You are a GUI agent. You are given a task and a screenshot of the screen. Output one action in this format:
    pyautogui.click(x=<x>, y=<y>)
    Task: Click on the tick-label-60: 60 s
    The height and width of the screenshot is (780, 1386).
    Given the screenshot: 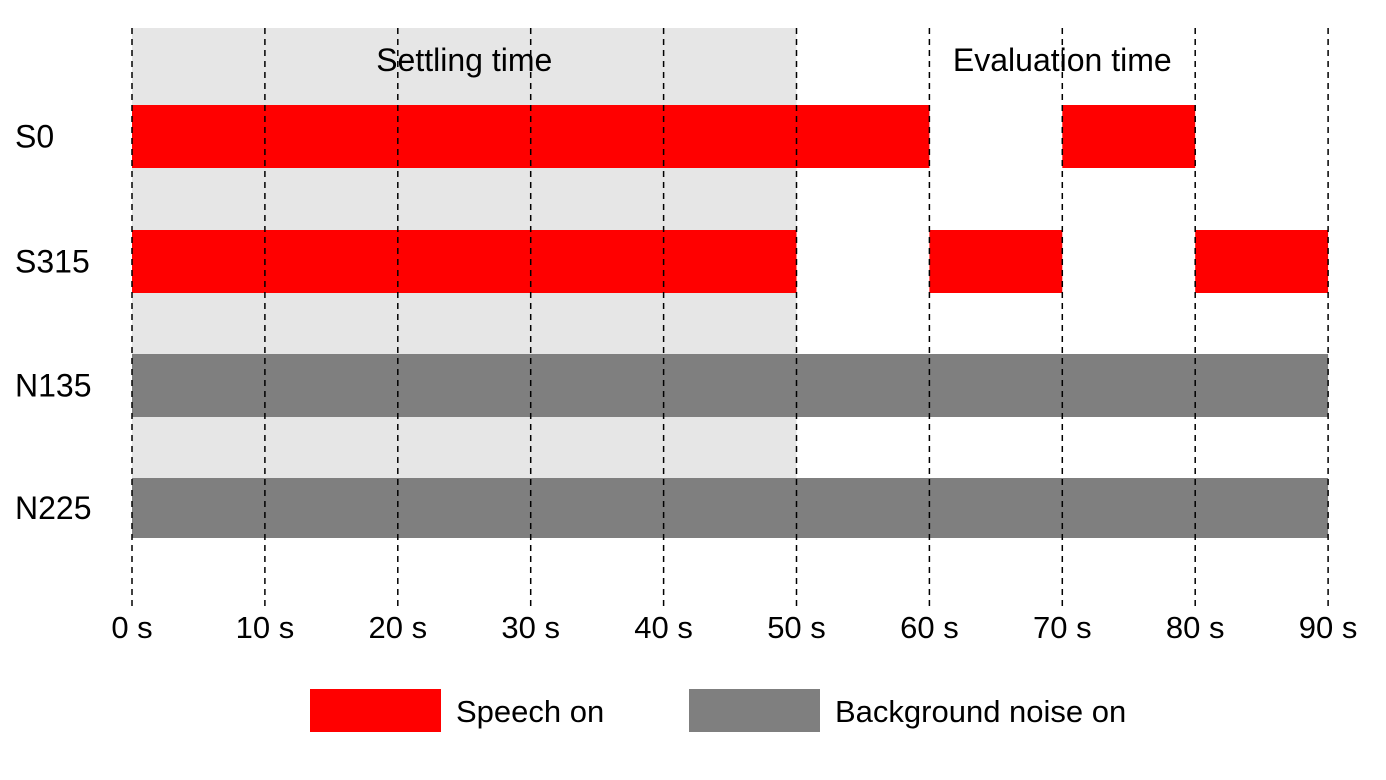 What is the action you would take?
    pyautogui.click(x=929, y=627)
    